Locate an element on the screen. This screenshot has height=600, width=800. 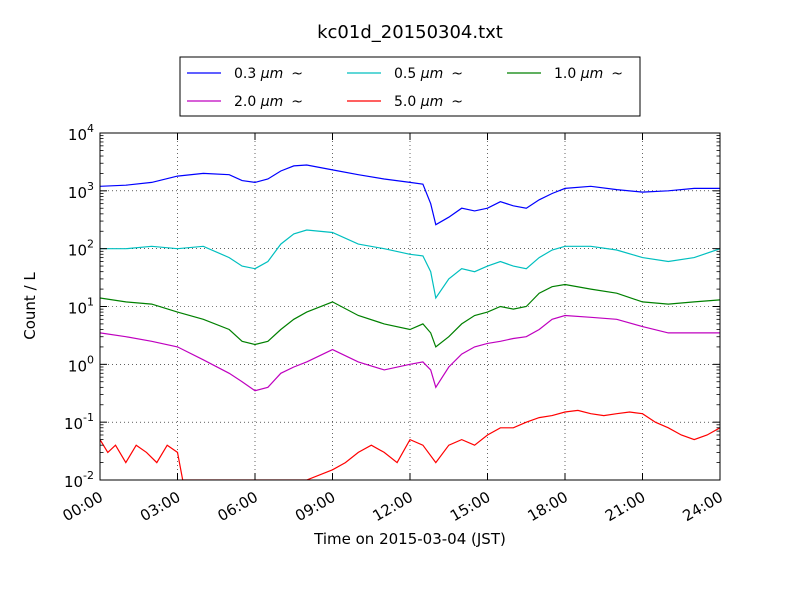
legend-size: 0.3 is located at coordinates (247, 74).